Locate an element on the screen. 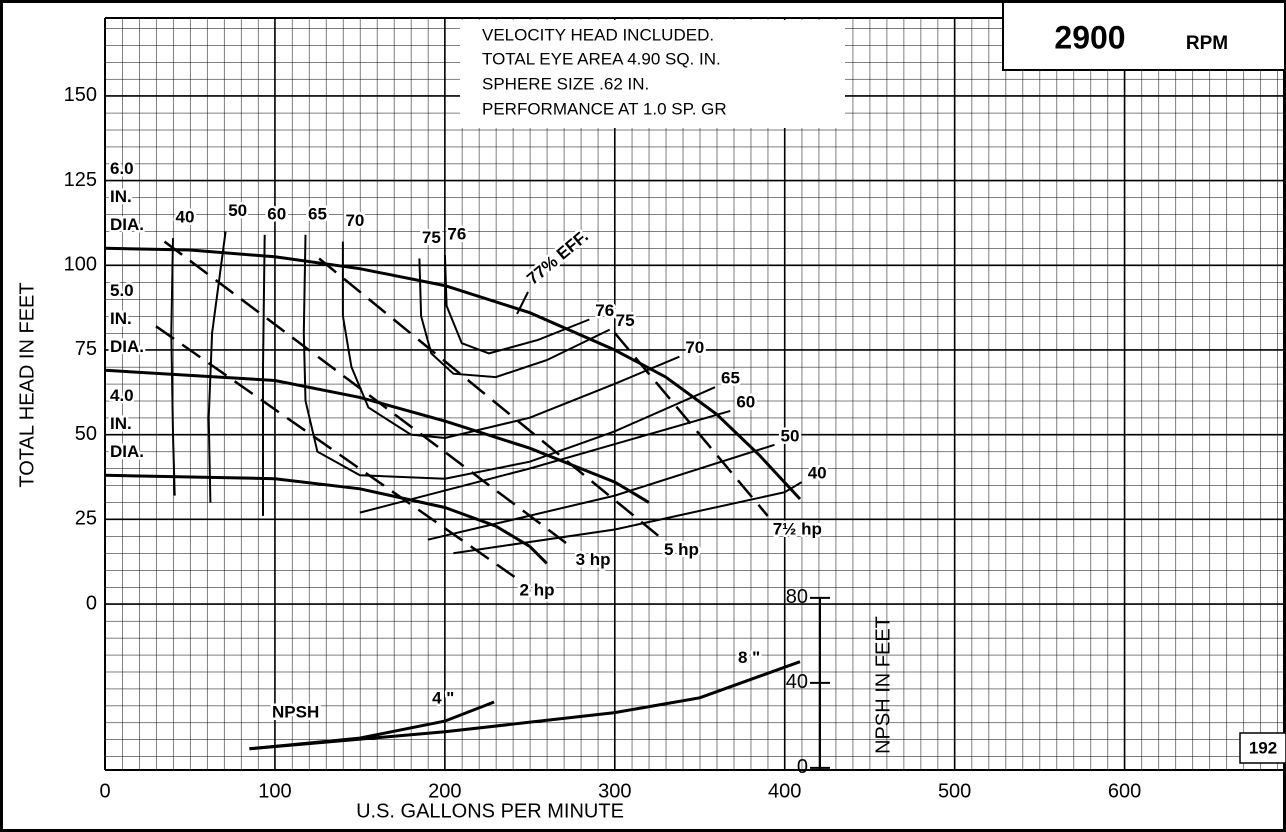 Image resolution: width=1286 pixels, height=832 pixels. x-tick-label: 600 is located at coordinates (1124, 791).